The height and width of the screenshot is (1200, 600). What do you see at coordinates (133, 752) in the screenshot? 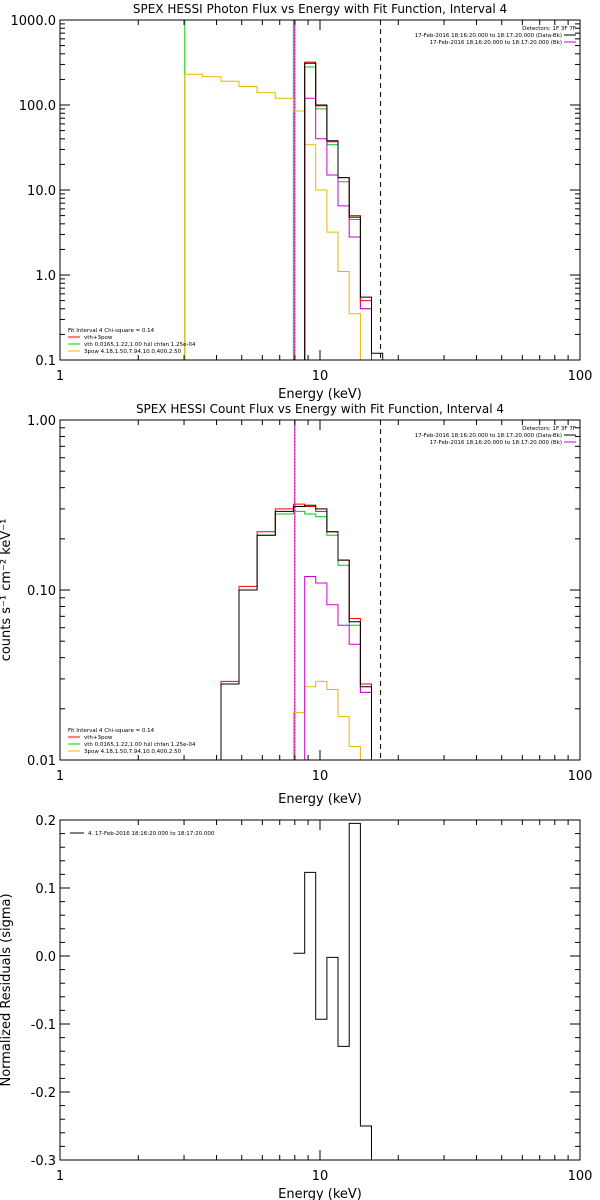
I see `count-legend-3pow: 3pow 4.18,1.50,7.94,10.0,400,2.50` at bounding box center [133, 752].